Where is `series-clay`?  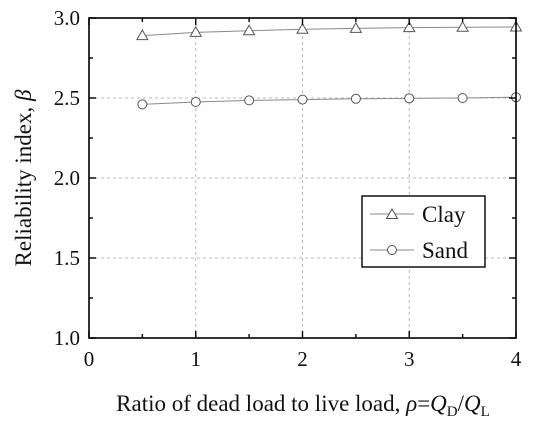 series-clay is located at coordinates (329, 30).